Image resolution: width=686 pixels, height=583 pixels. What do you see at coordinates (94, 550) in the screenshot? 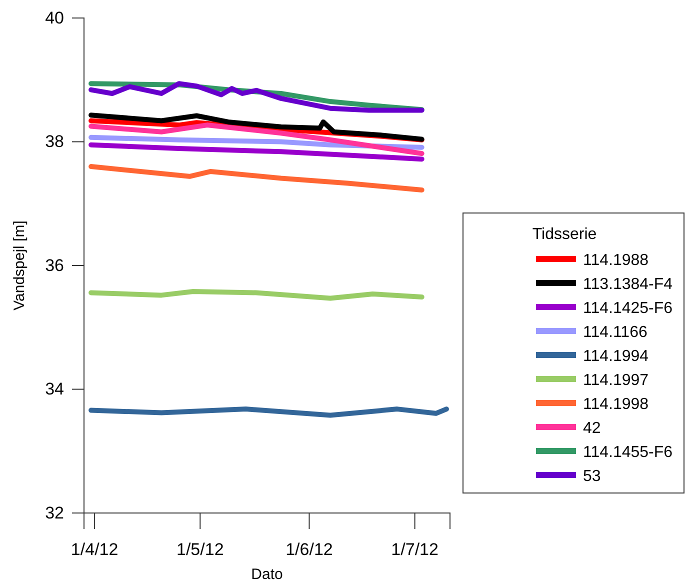
I see `x-tick-label: 1/4/12` at bounding box center [94, 550].